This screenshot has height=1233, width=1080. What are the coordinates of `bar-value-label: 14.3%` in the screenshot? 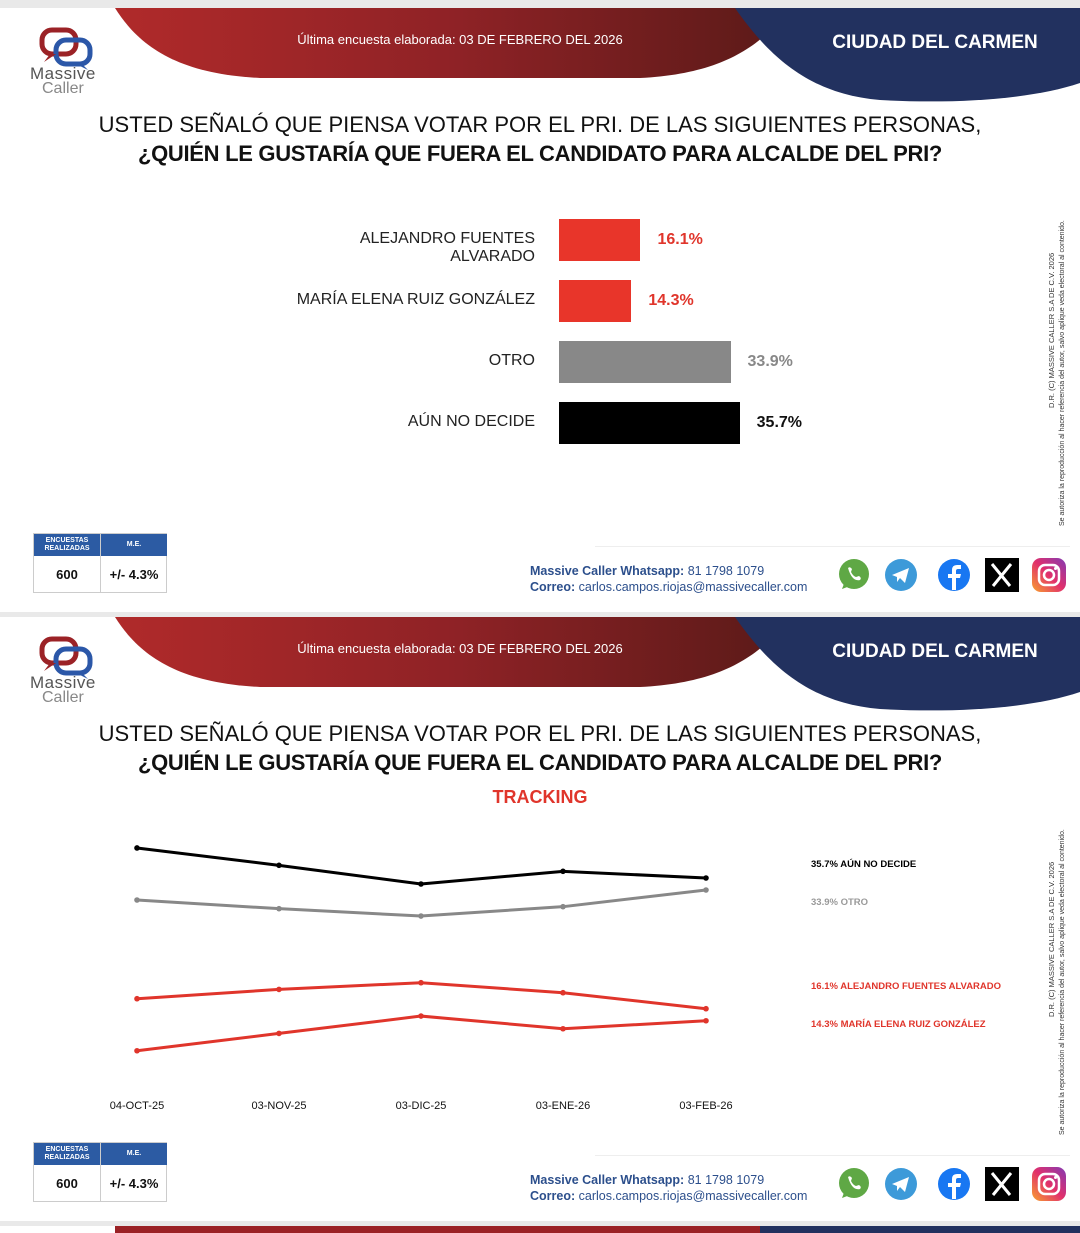 It's located at (671, 300).